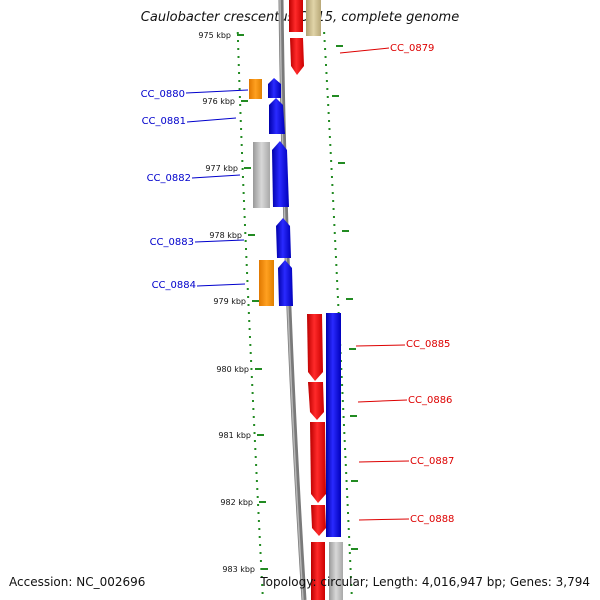  What do you see at coordinates (218, 101) in the screenshot?
I see `scale-tick-label: 976 kbp` at bounding box center [218, 101].